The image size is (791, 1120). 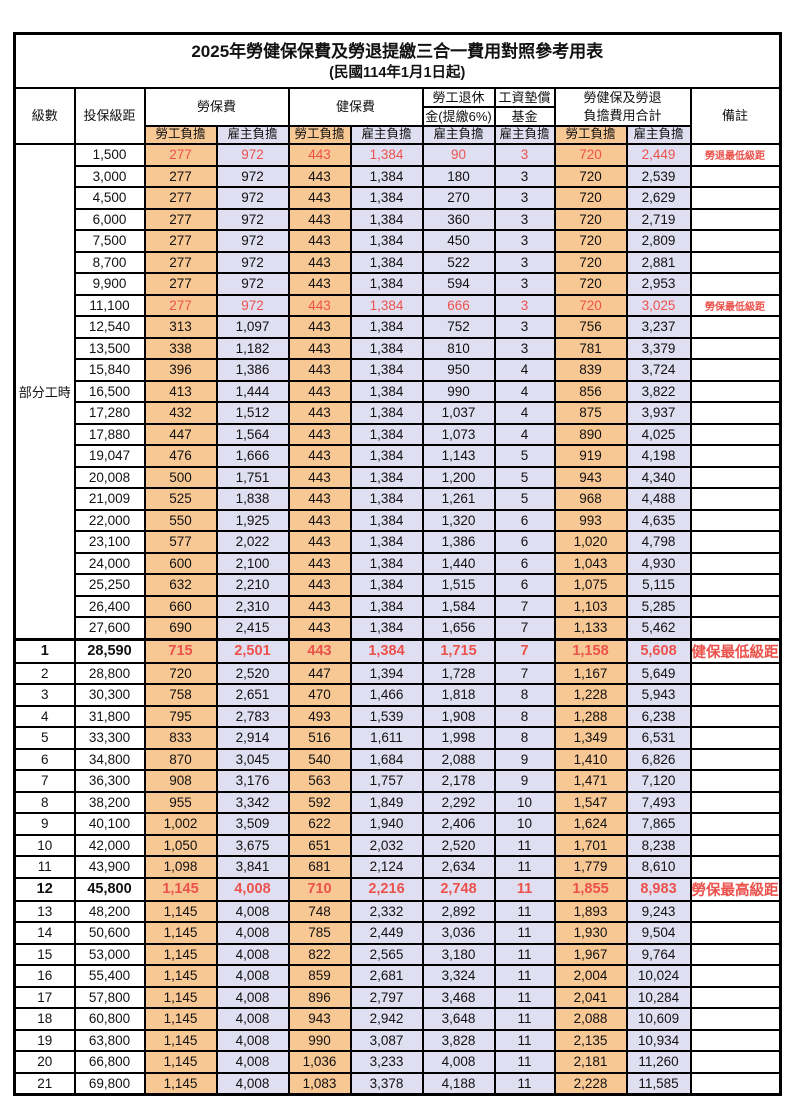 What do you see at coordinates (458, 889) in the screenshot?
I see `value-cell: 2,748` at bounding box center [458, 889].